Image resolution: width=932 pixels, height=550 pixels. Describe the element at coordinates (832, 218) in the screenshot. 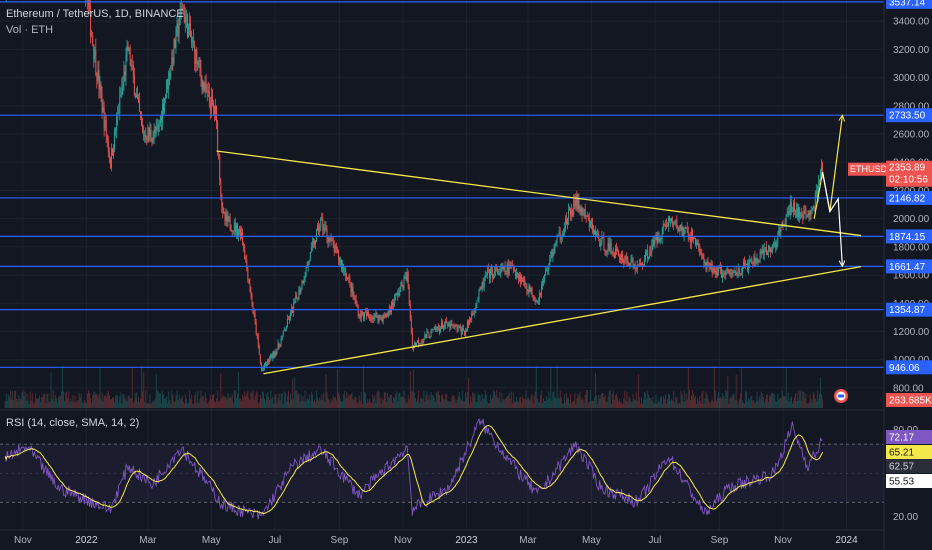

I see `projection-bearish` at that location.